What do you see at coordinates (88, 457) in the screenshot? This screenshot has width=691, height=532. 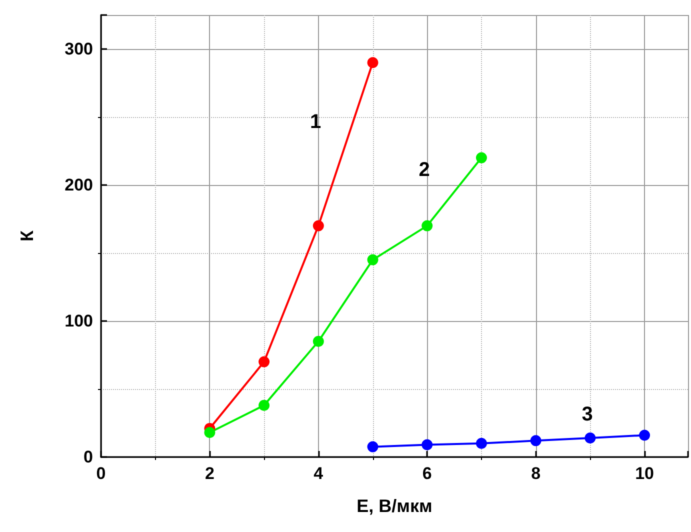 I see `y-tick-label: 0` at bounding box center [88, 457].